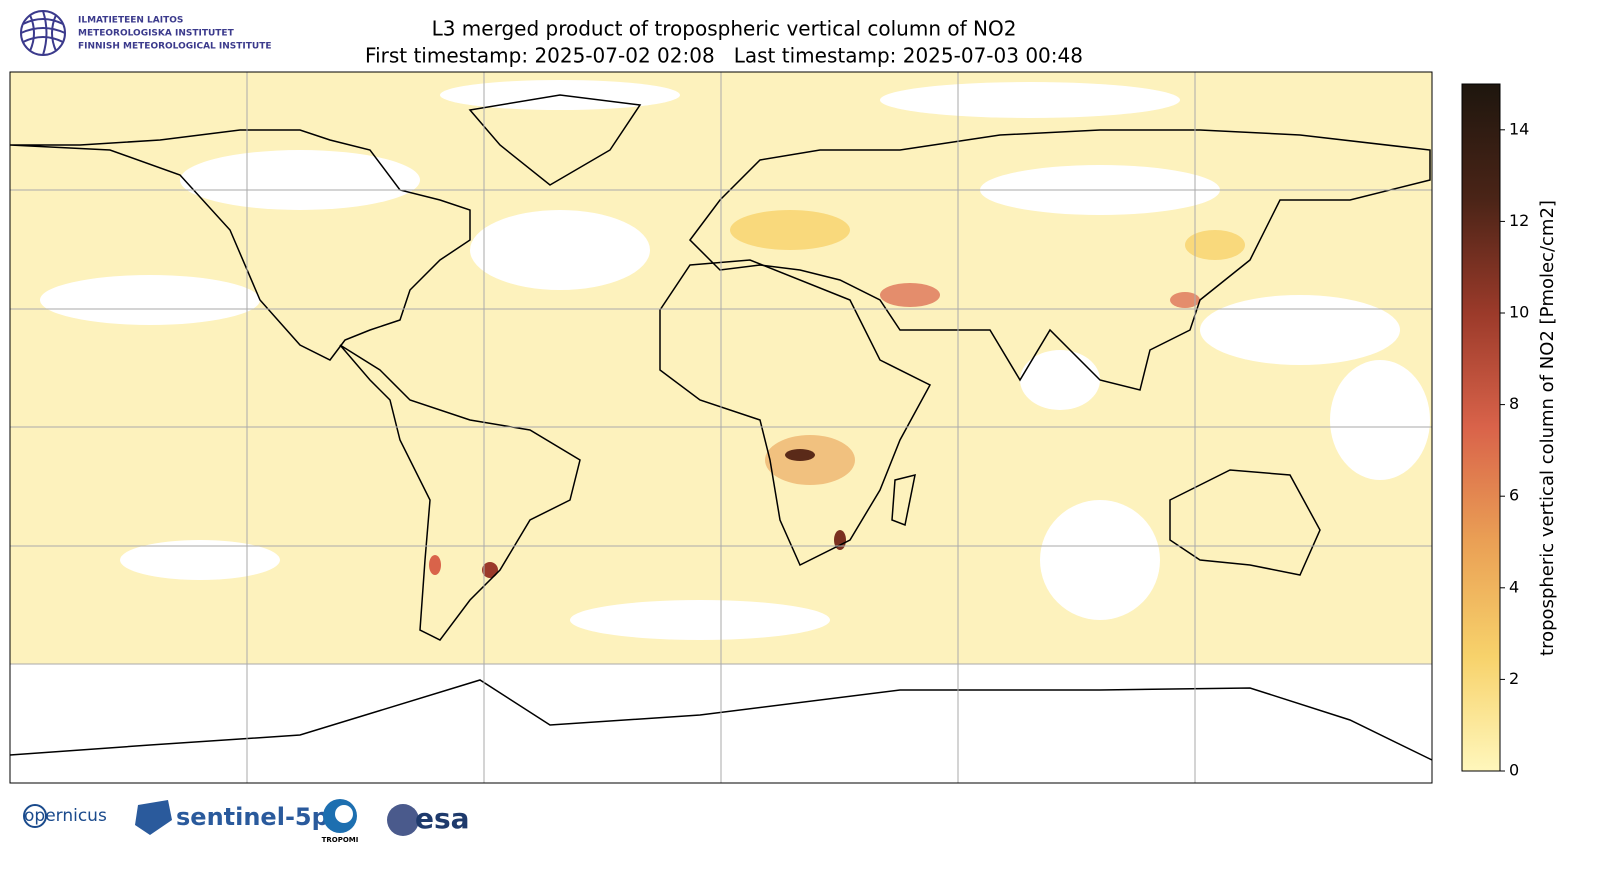  Describe the element at coordinates (344, 814) in the screenshot. I see `tropomi-eye` at that location.